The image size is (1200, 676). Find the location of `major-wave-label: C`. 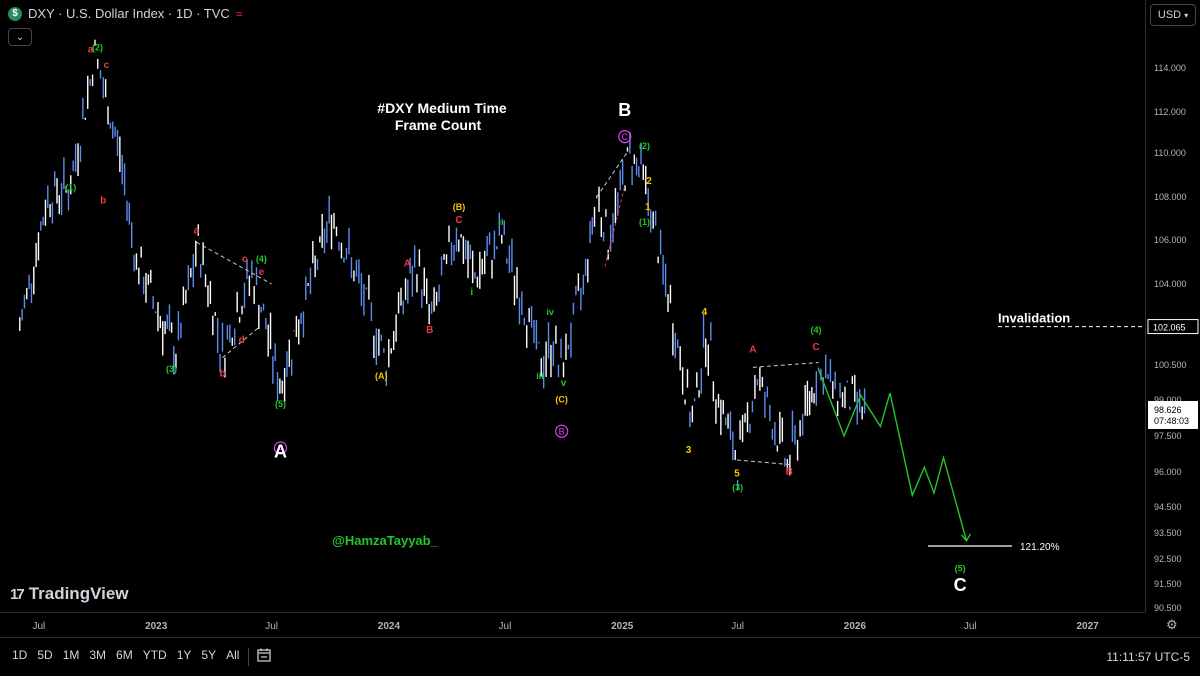

major-wave-label: C is located at coordinates (960, 585).